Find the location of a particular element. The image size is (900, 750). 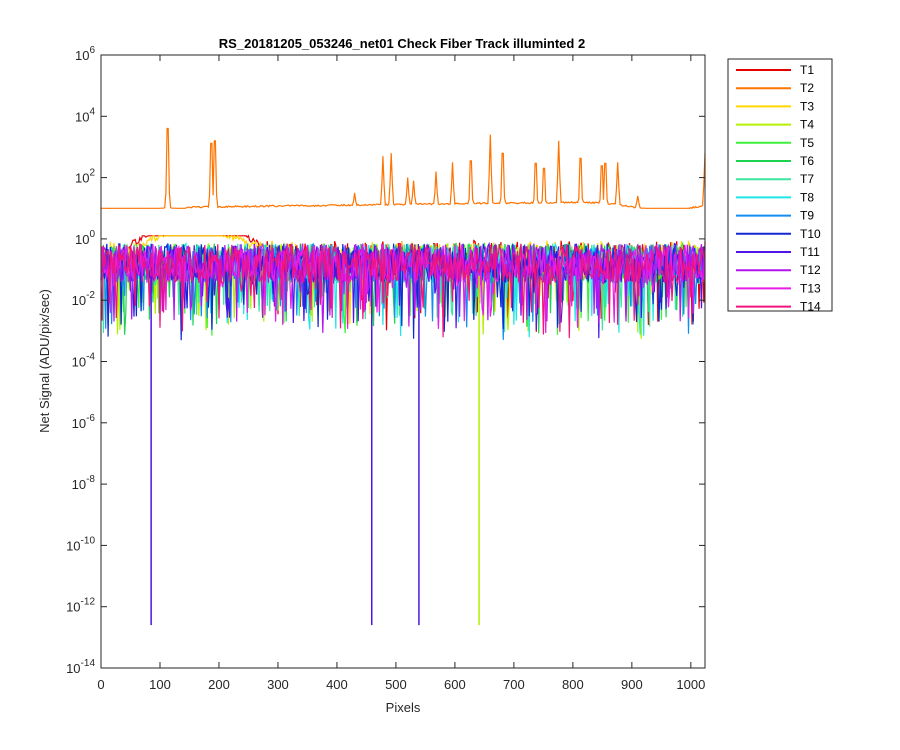

x-tick-label: 500 is located at coordinates (396, 684).